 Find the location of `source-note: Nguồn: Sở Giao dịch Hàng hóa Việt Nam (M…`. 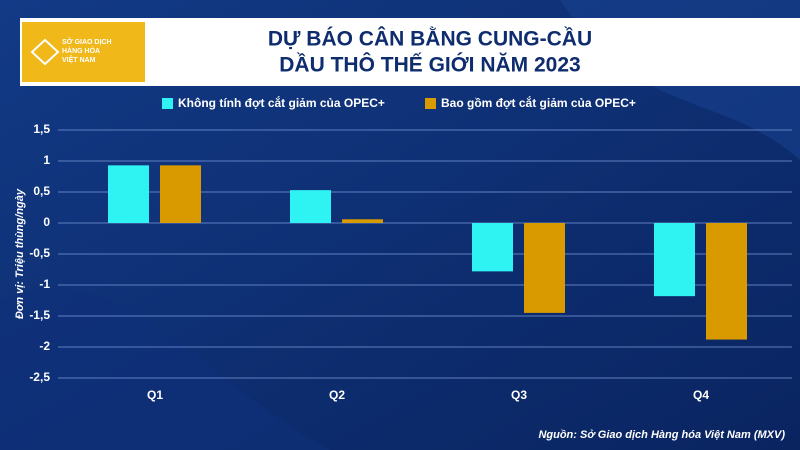

source-note: Nguồn: Sở Giao dịch Hàng hóa Việt Nam (M… is located at coordinates (661, 435).